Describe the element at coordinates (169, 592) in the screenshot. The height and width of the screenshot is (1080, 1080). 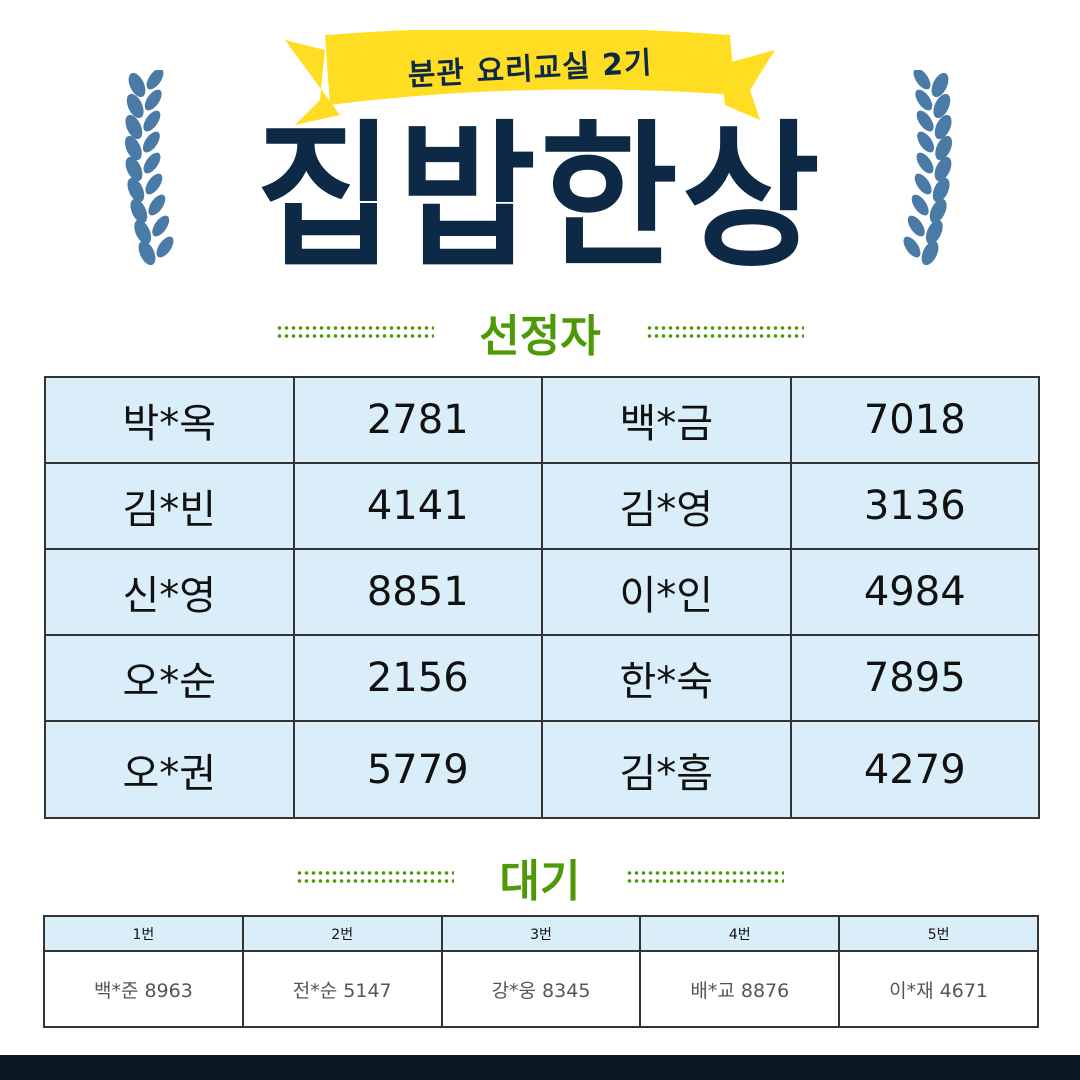
I see `selected-name: 신*영` at that location.